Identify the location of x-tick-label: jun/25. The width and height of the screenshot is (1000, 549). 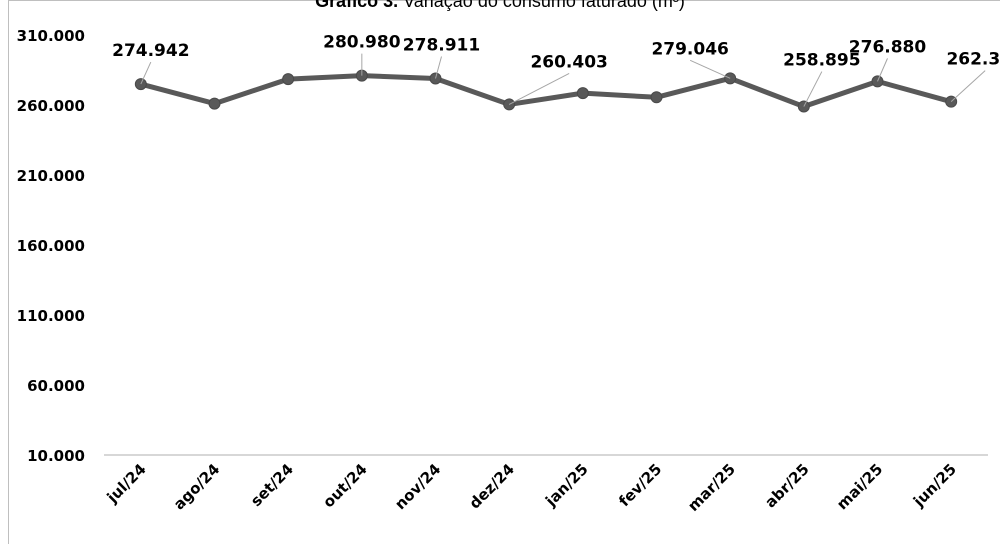
(934, 485).